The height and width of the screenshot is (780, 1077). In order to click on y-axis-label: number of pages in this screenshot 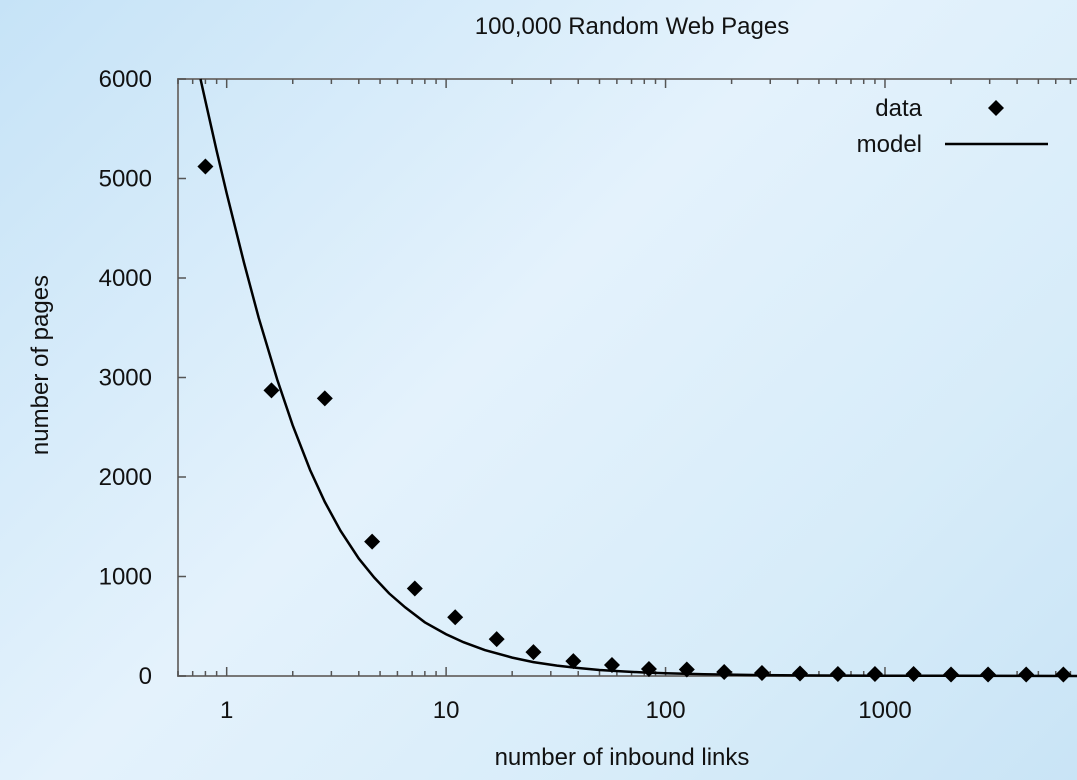, I will do `click(40, 365)`.